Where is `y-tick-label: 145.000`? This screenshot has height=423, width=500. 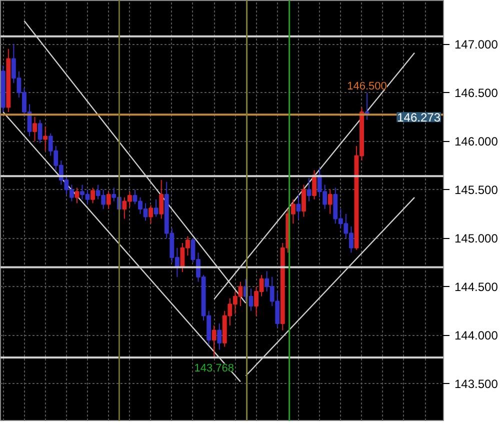 y-tick-label: 145.000 is located at coordinates (476, 239).